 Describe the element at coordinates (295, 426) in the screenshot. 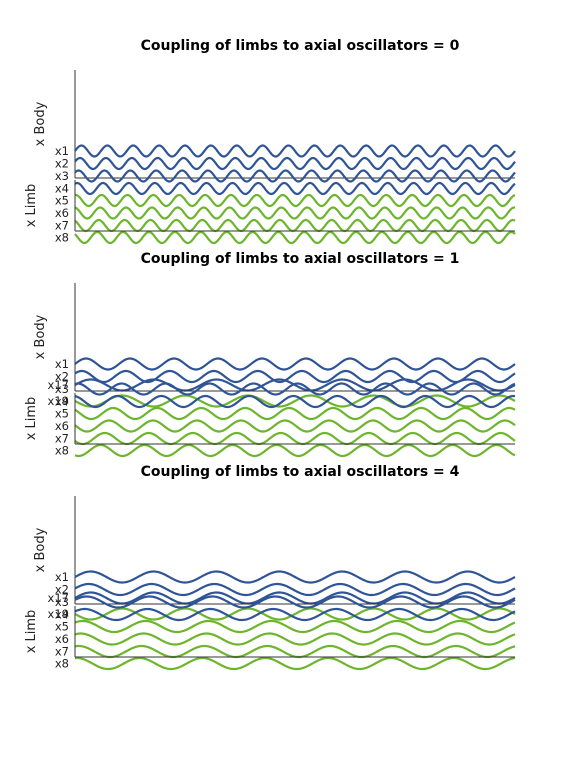

I see `chart-1-body-trace-x6` at that location.